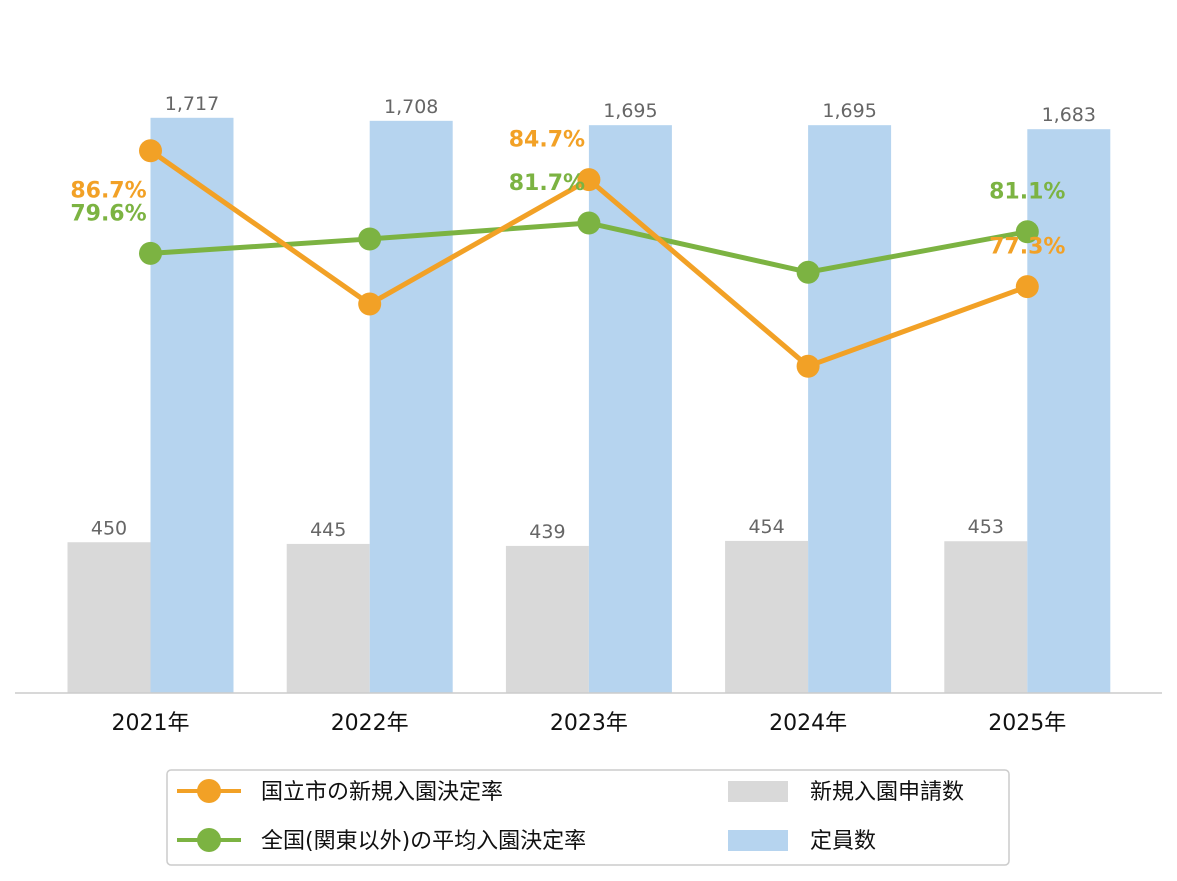  What do you see at coordinates (109, 528) in the screenshot?
I see `bar-value-label: 450` at bounding box center [109, 528].